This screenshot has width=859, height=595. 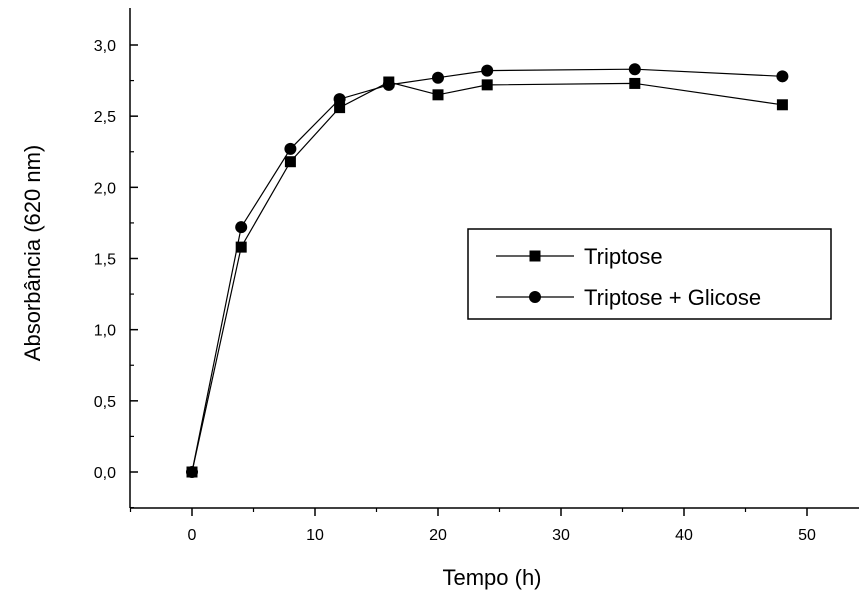 I want to click on legend: Triptose Triptose + Glicose, so click(x=649, y=274).